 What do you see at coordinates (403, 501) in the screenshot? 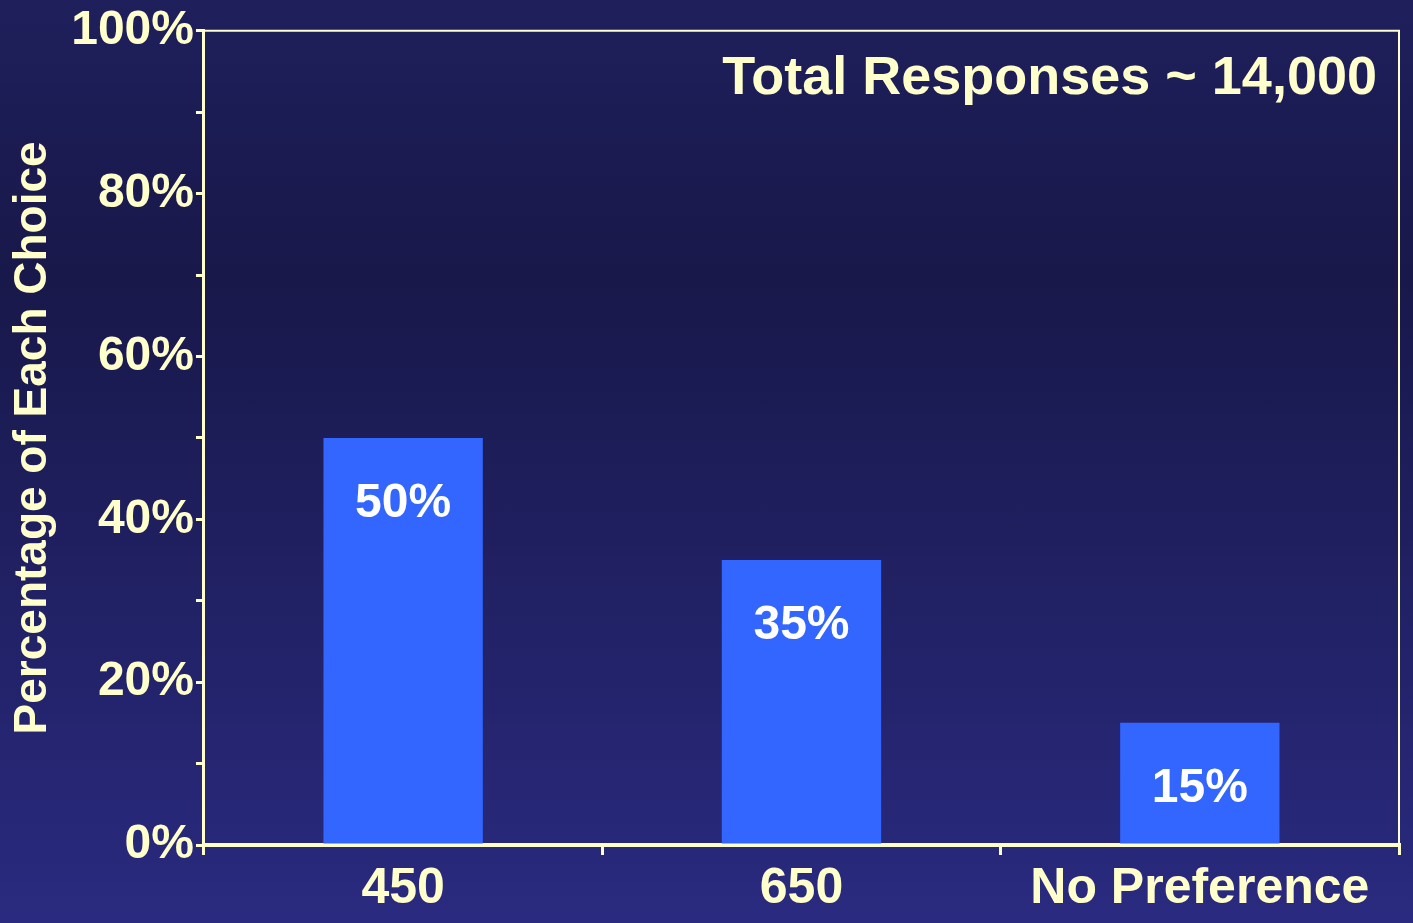
I see `data-label: 50%` at bounding box center [403, 501].